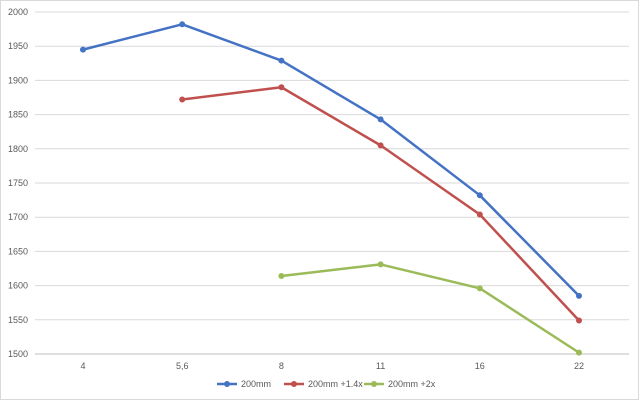  What do you see at coordinates (18, 251) in the screenshot?
I see `y-tick-label: 1650` at bounding box center [18, 251].